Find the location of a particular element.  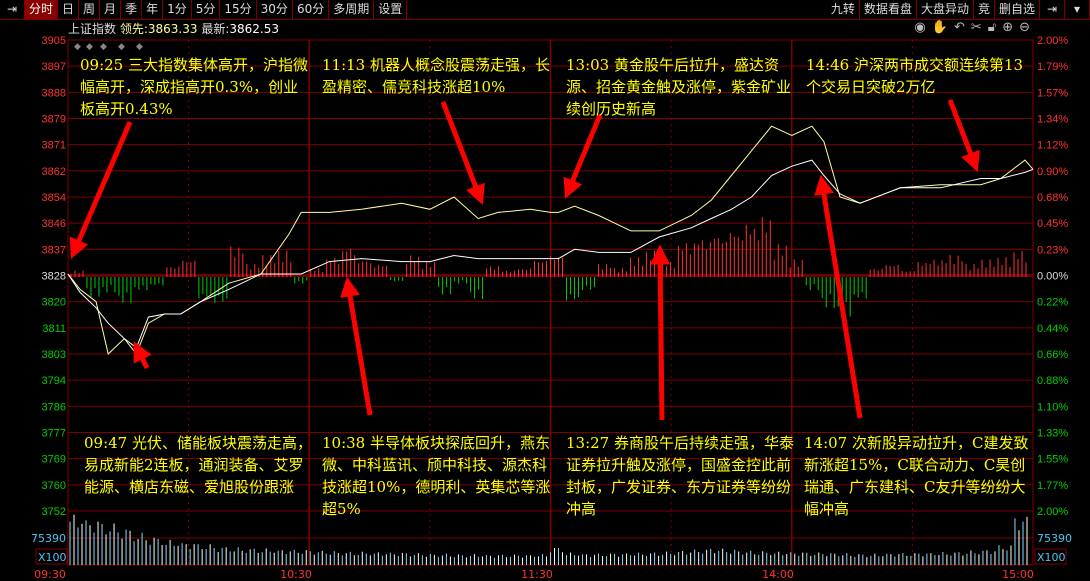

tab-九转: 九转 is located at coordinates (843, 9).